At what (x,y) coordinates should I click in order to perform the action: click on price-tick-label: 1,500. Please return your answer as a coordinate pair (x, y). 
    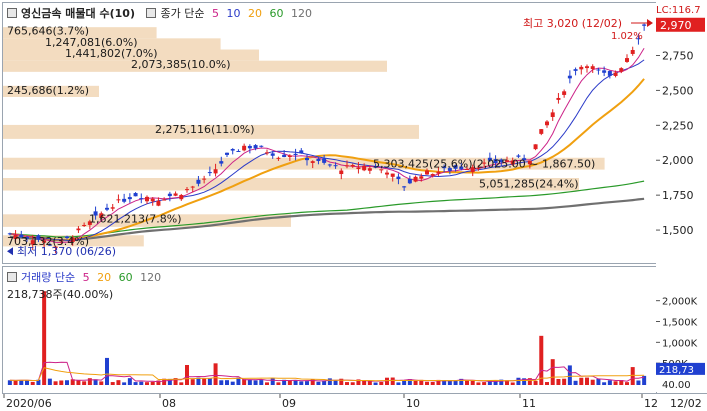
    Looking at the image, I should click on (678, 230).